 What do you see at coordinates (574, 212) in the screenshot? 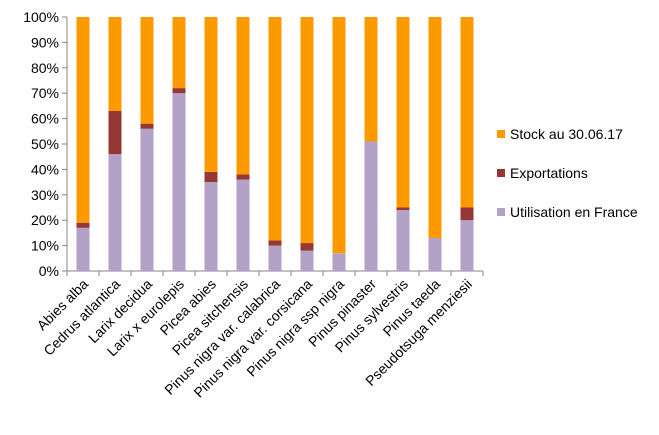
I see `legend-label: Utilisation en France` at bounding box center [574, 212].